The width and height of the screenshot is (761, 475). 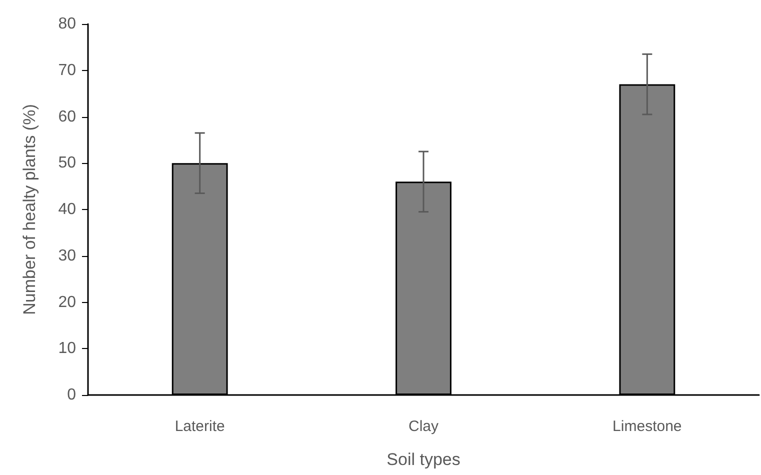 I want to click on y-tick-label: 60, so click(x=67, y=117).